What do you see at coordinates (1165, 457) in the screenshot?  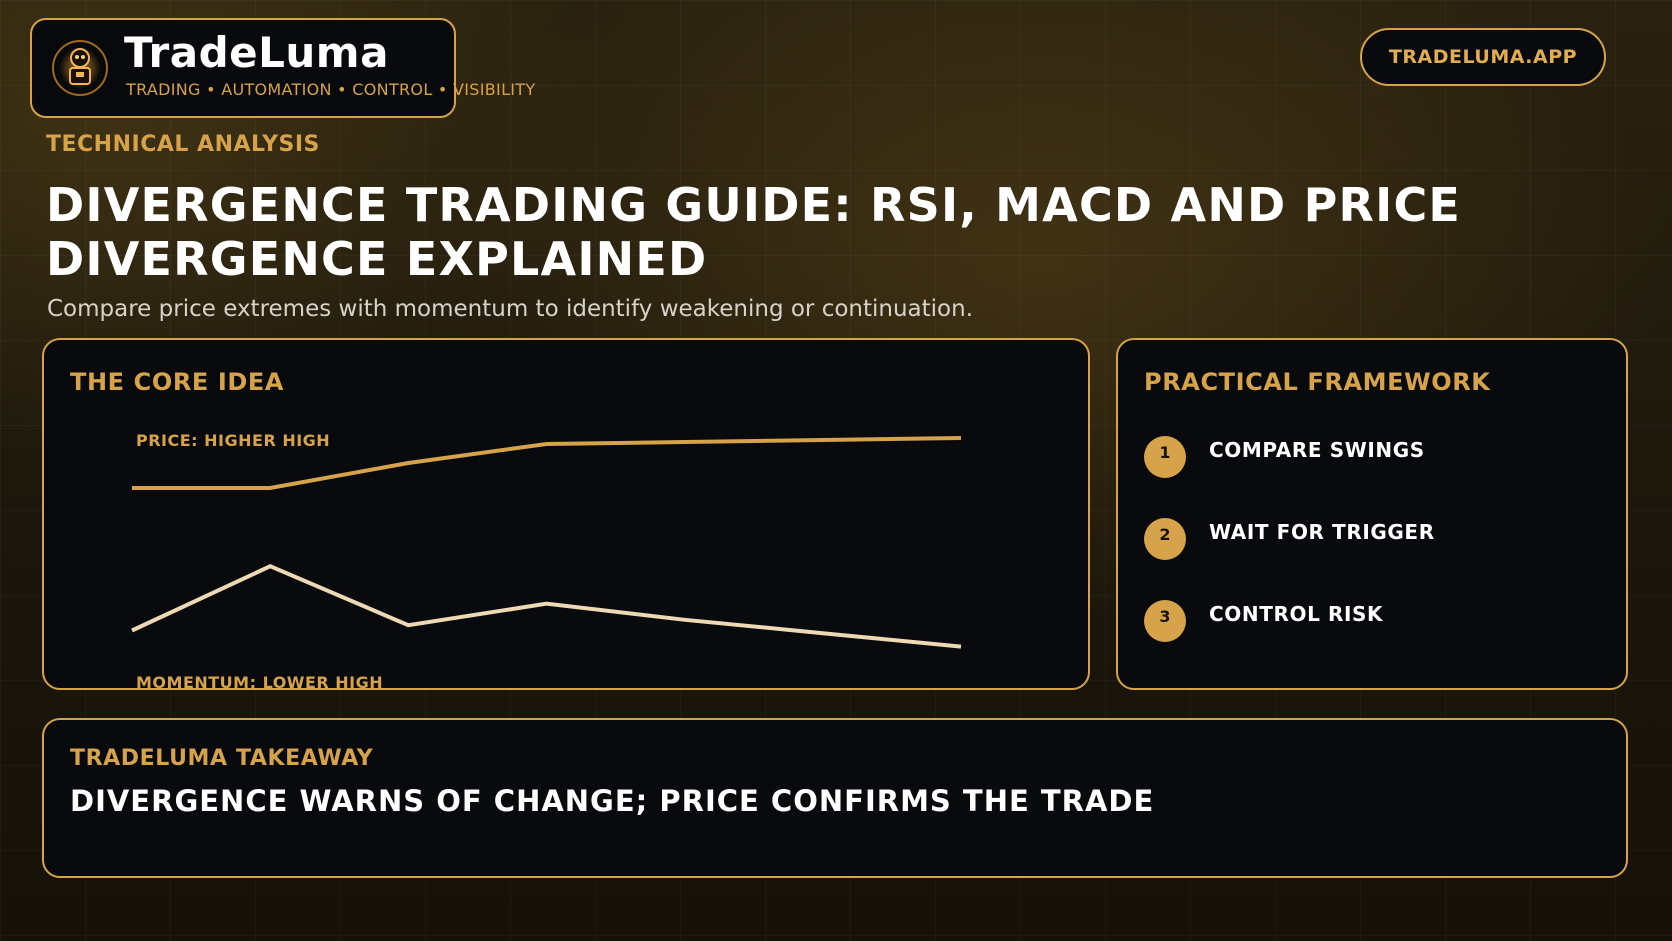 I see `step-number-badge: 1` at bounding box center [1165, 457].